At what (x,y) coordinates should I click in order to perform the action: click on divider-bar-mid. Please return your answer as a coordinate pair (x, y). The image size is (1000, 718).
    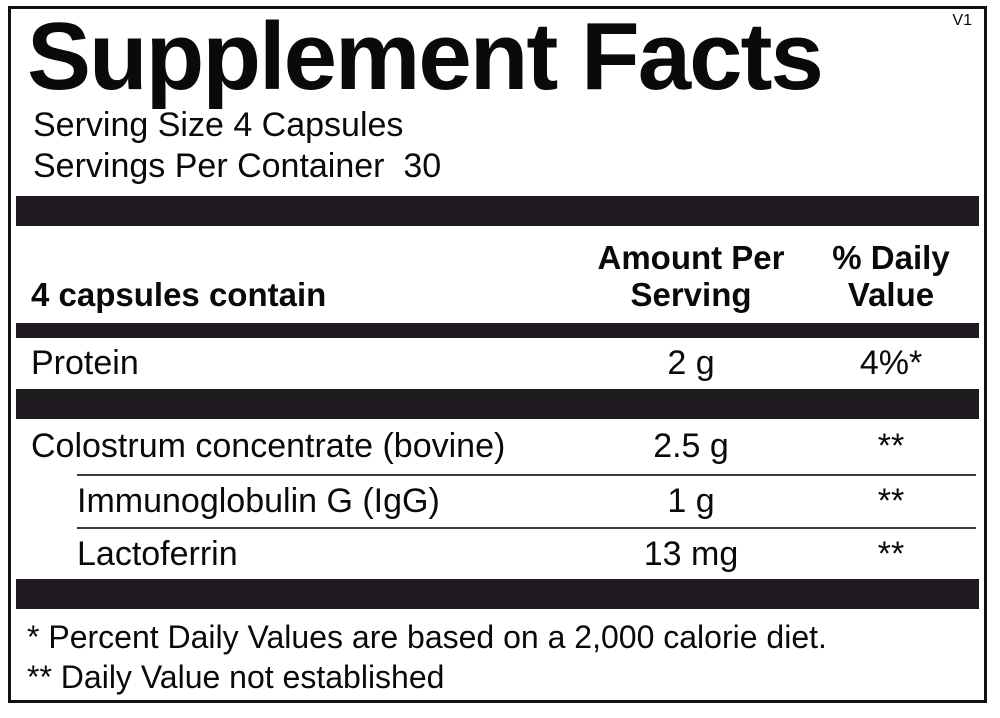
    Looking at the image, I should click on (497, 404).